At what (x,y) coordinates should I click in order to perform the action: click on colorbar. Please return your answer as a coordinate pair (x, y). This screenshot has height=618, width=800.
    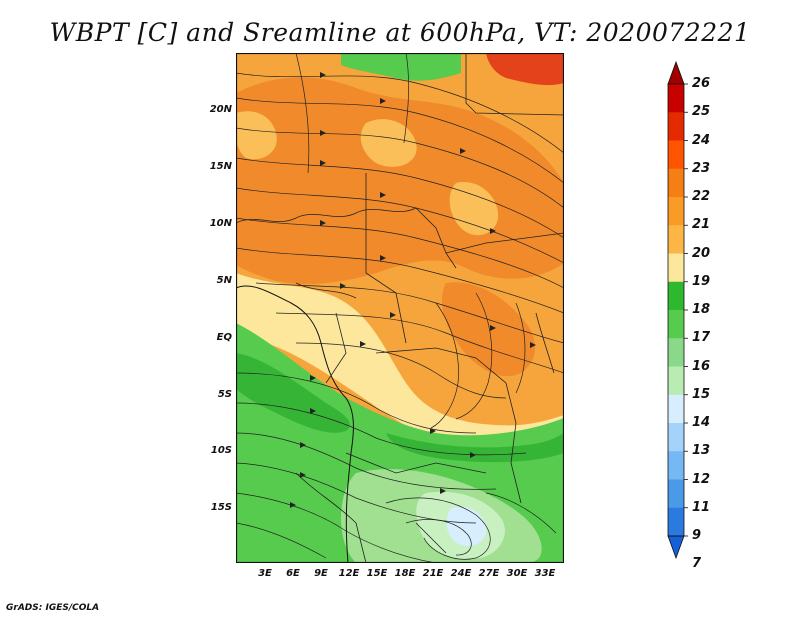
    Looking at the image, I should click on (677, 310).